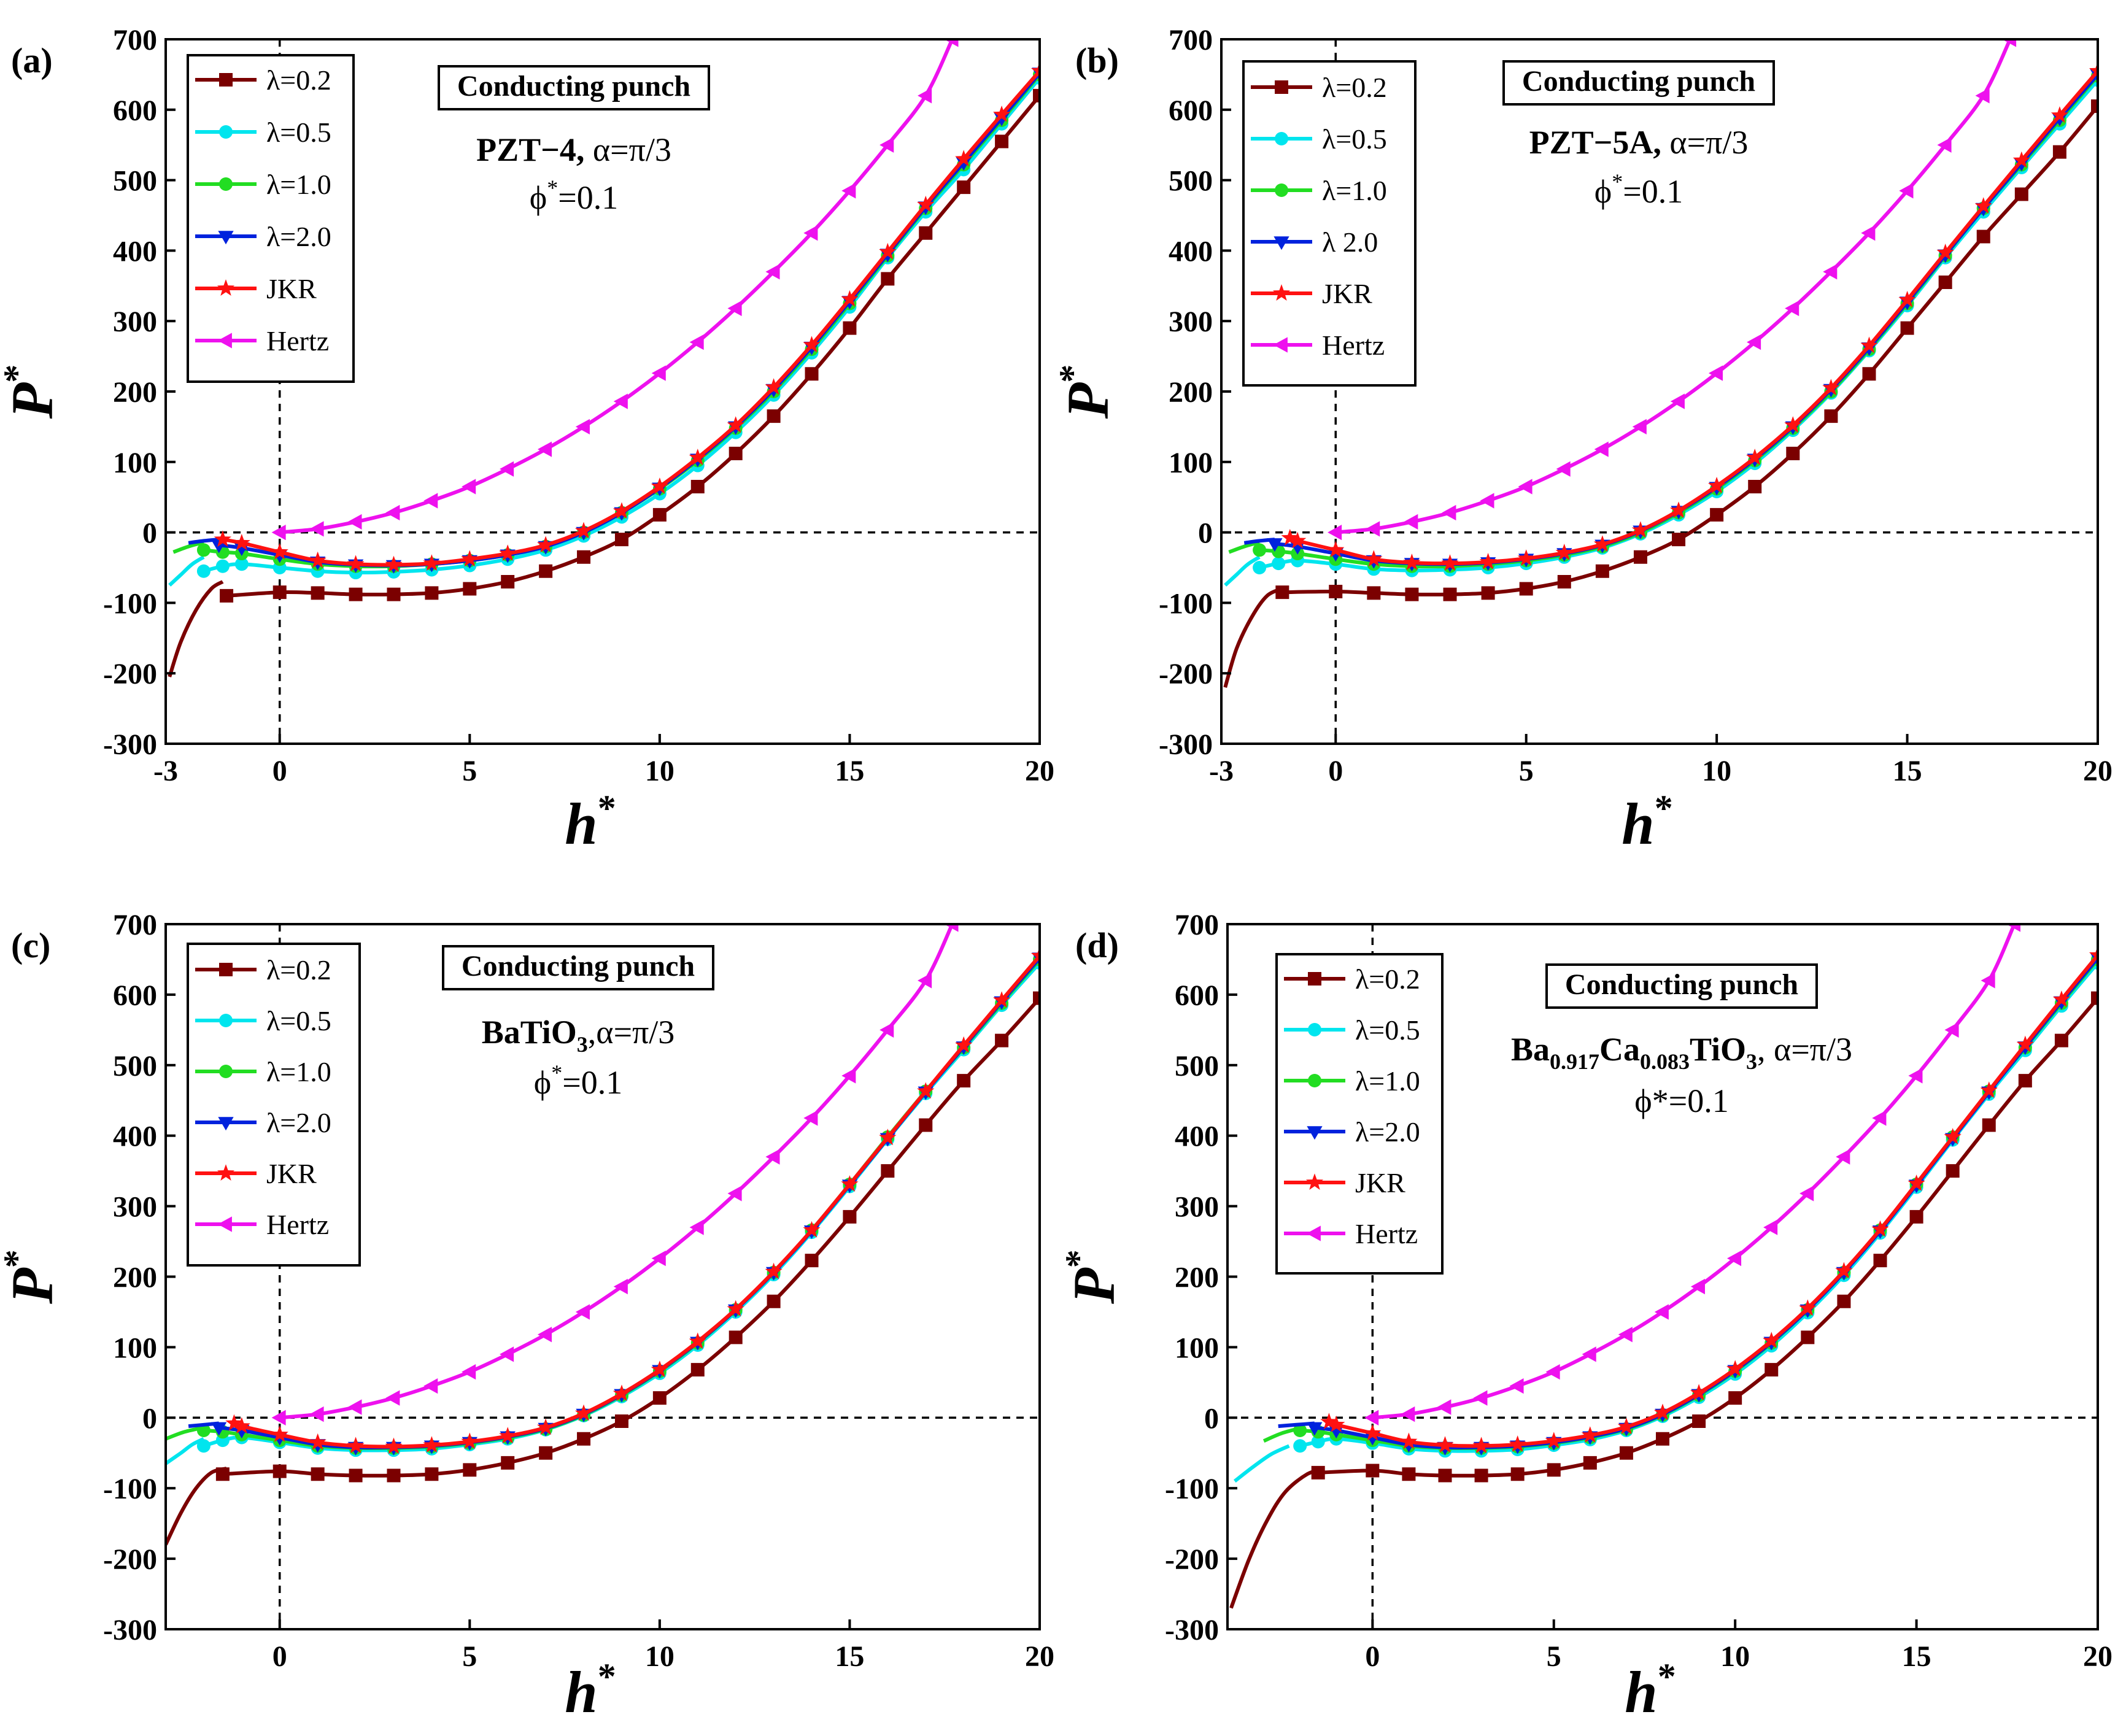  Describe the element at coordinates (1092, 1277) in the screenshot. I see `y-axis-label: P*` at that location.